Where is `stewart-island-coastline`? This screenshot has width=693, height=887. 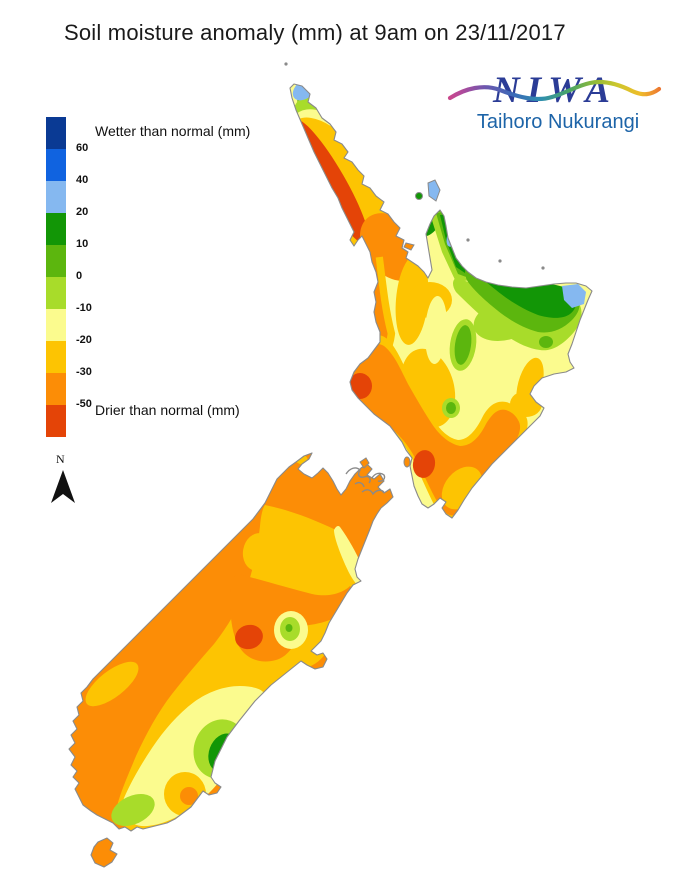
stewart-island-coastline is located at coordinates (104, 852).